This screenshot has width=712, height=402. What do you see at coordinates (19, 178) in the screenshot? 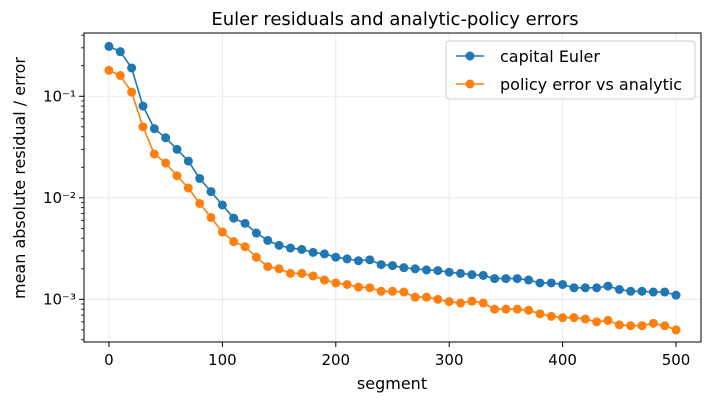
I see `y-axis-title: mean absolute residual / error` at bounding box center [19, 178].